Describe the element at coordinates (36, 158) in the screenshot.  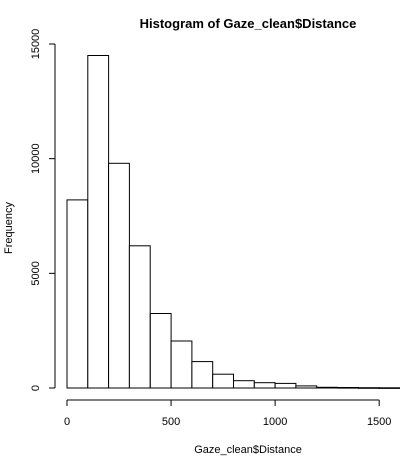
I see `y-tick-label-2: 10000` at that location.